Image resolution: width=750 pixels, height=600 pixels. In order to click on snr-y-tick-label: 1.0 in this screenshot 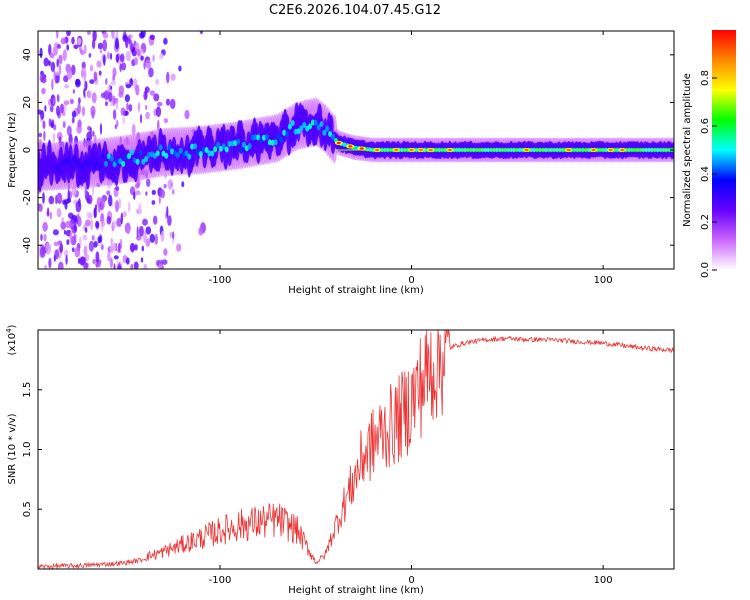, I will do `click(27, 450)`.